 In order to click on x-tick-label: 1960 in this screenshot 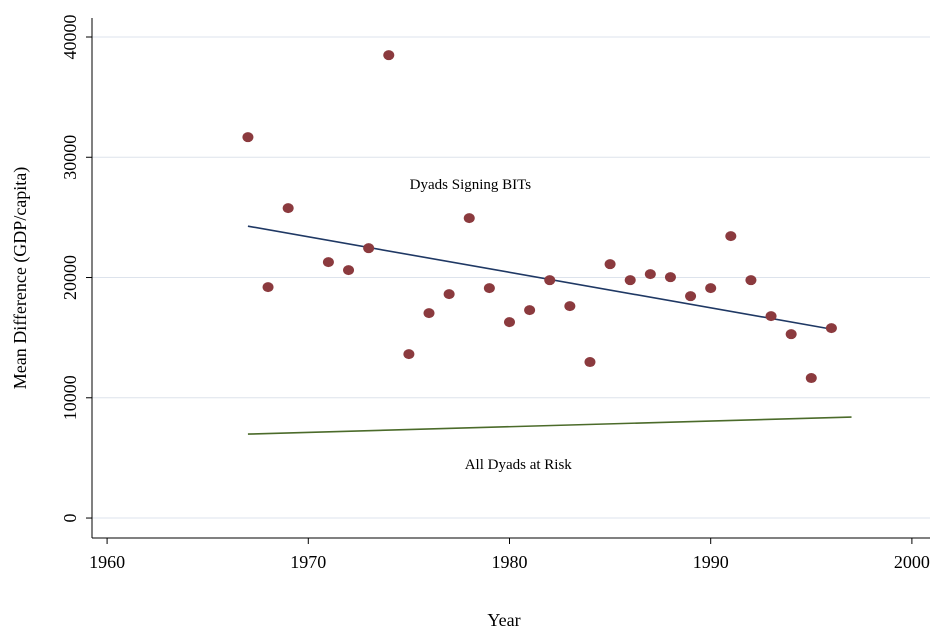, I will do `click(107, 562)`.